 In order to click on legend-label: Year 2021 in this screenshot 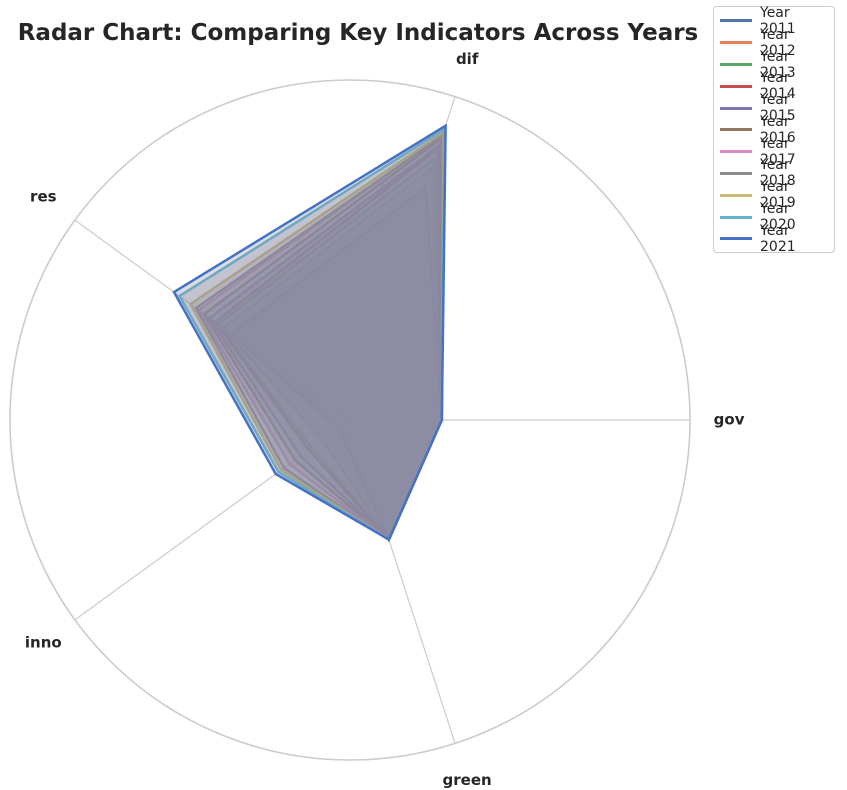, I will do `click(778, 238)`.